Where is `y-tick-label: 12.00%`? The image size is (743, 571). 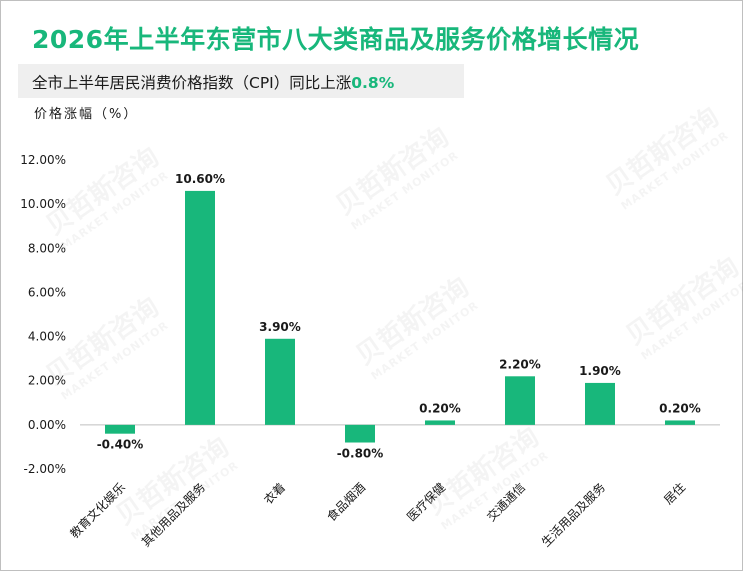
y-tick-label: 12.00% is located at coordinates (43, 160).